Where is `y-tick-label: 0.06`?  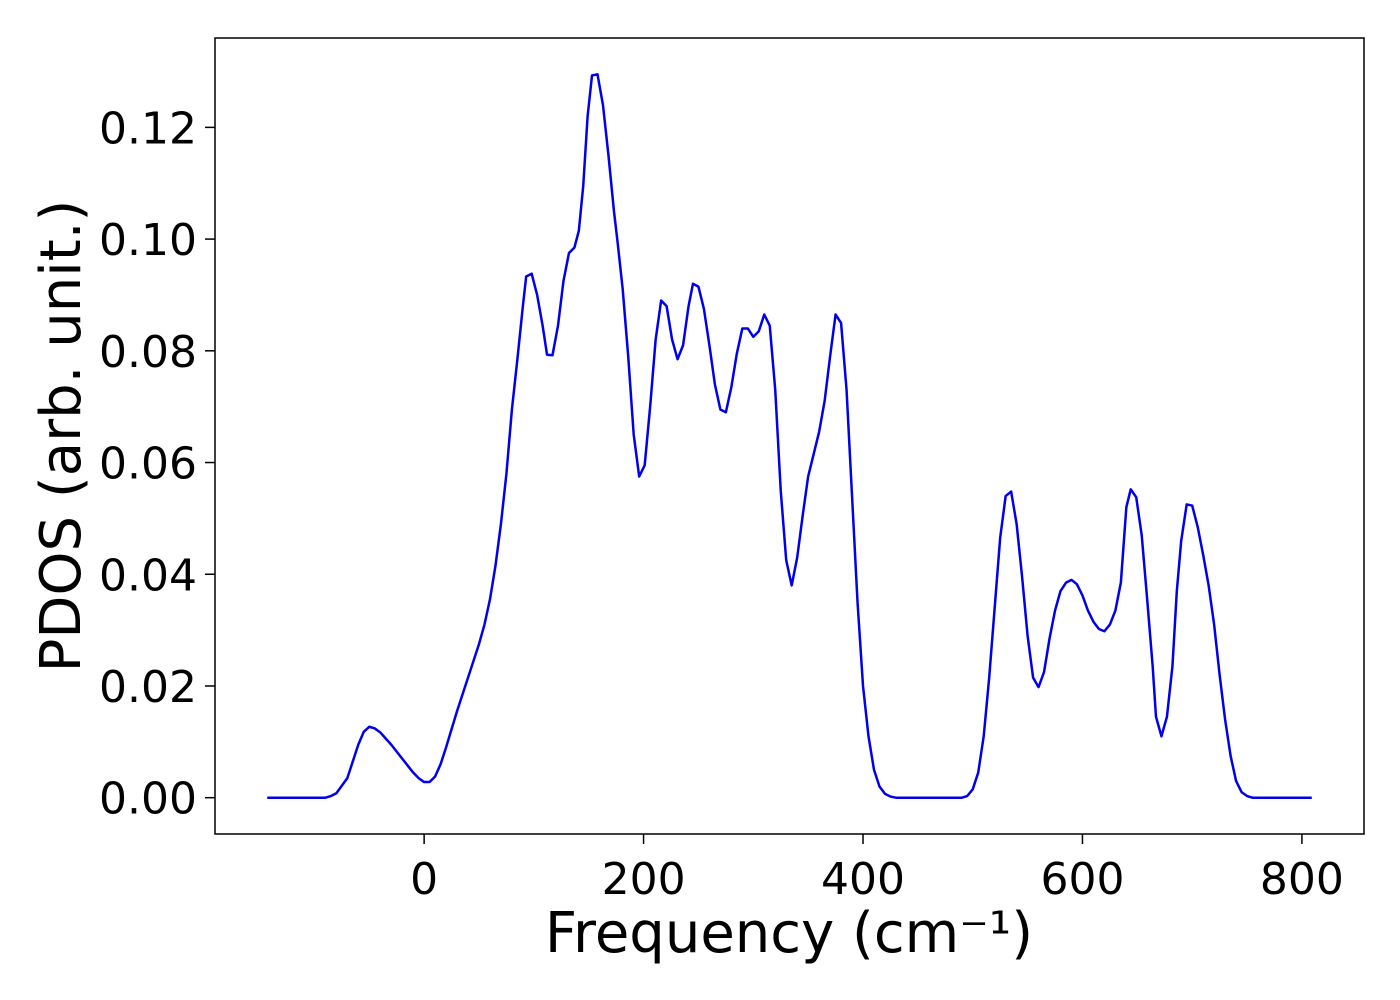 y-tick-label: 0.06 is located at coordinates (148, 464).